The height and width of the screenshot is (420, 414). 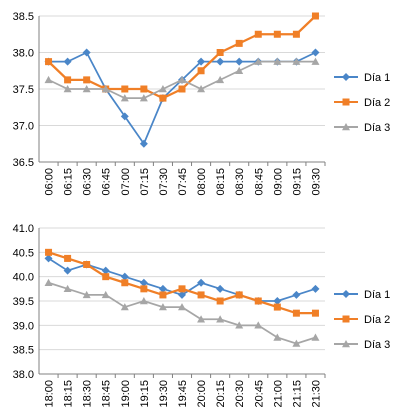 What do you see at coordinates (316, 182) in the screenshot?
I see `x-tick-label: 09:30` at bounding box center [316, 182].